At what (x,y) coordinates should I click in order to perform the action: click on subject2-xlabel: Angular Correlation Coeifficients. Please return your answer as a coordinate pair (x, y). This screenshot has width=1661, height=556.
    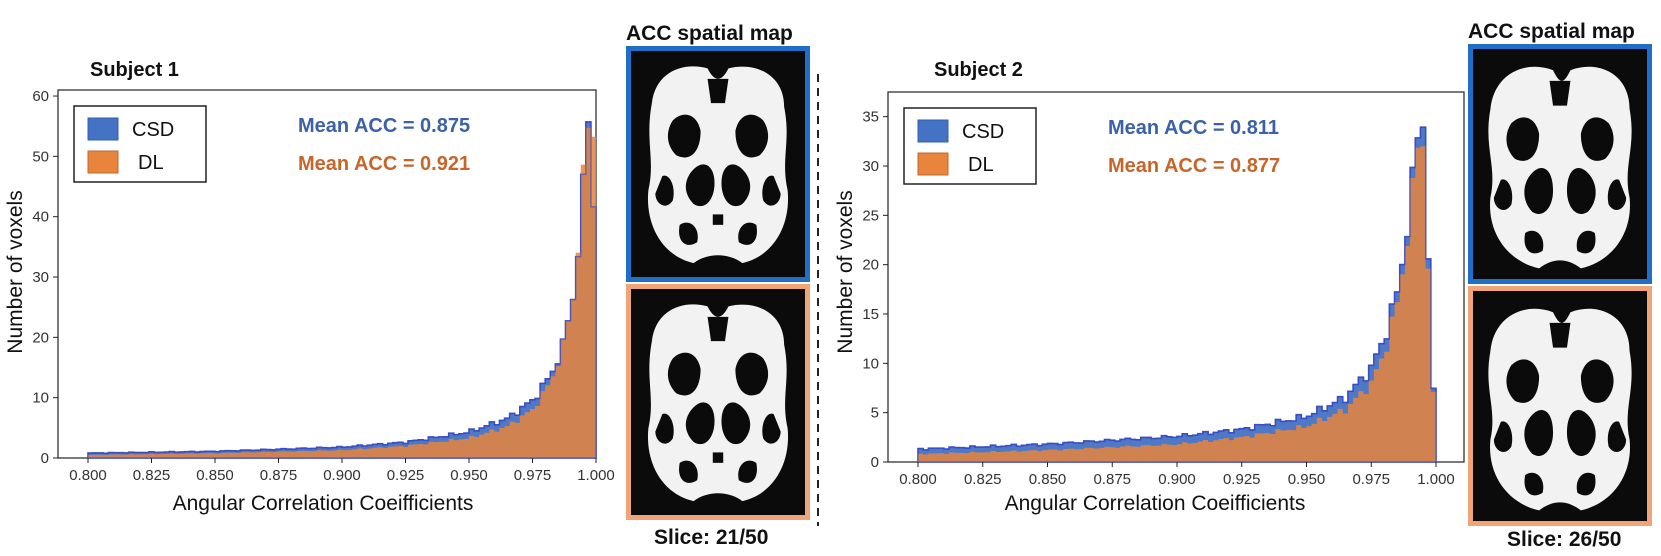
    Looking at the image, I should click on (1155, 503).